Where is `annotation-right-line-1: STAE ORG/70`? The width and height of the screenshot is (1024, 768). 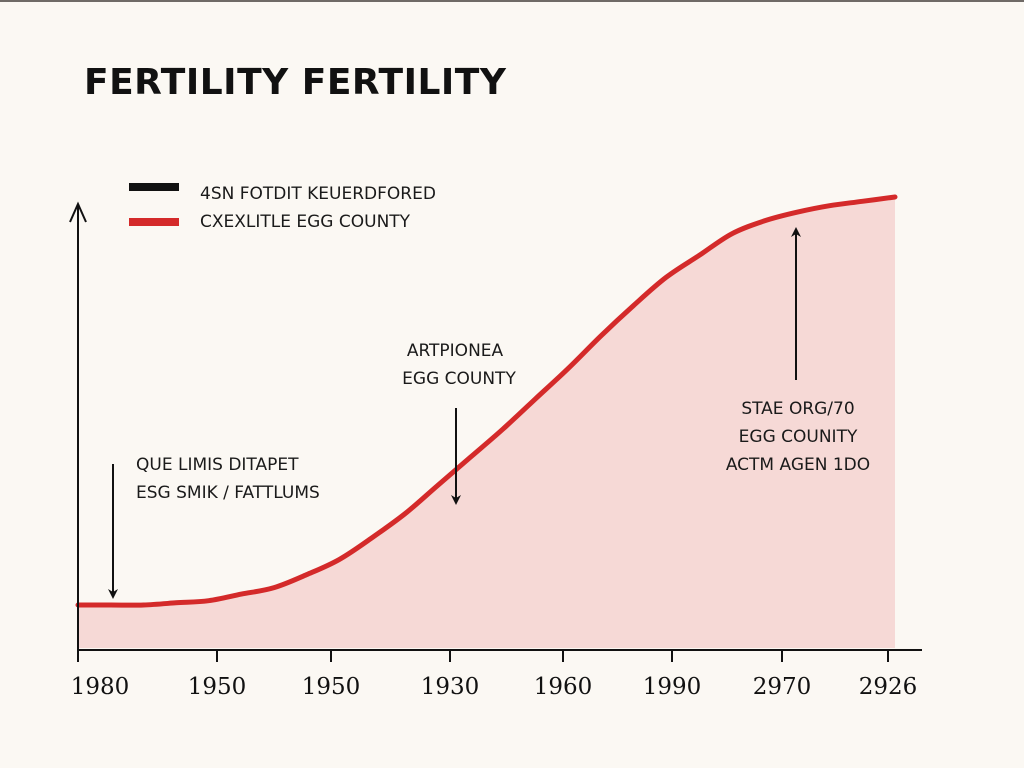 annotation-right-line-1: STAE ORG/70 is located at coordinates (797, 409).